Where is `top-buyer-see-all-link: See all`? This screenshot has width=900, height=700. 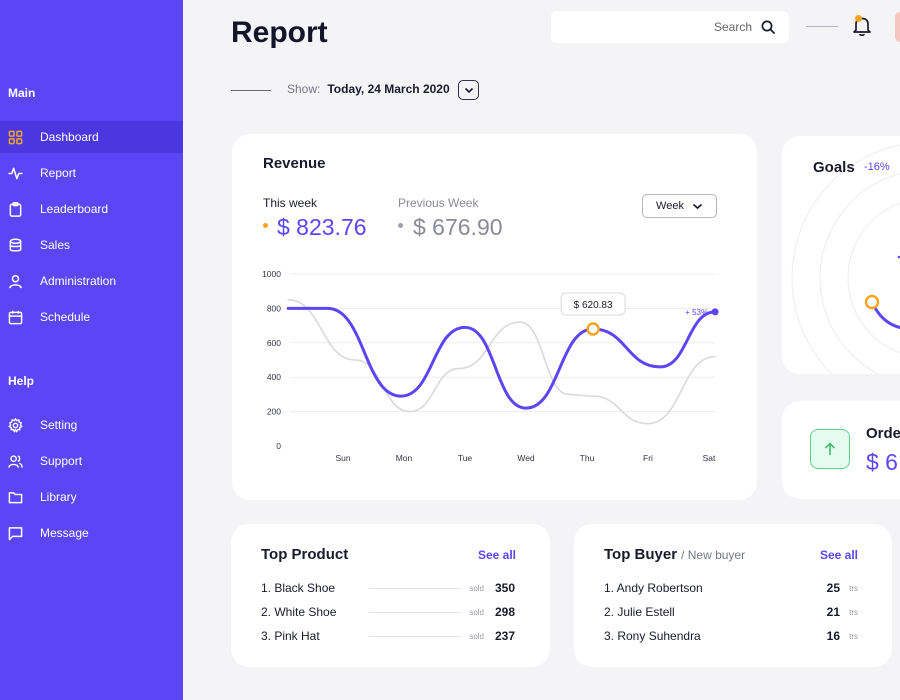 top-buyer-see-all-link: See all is located at coordinates (838, 555).